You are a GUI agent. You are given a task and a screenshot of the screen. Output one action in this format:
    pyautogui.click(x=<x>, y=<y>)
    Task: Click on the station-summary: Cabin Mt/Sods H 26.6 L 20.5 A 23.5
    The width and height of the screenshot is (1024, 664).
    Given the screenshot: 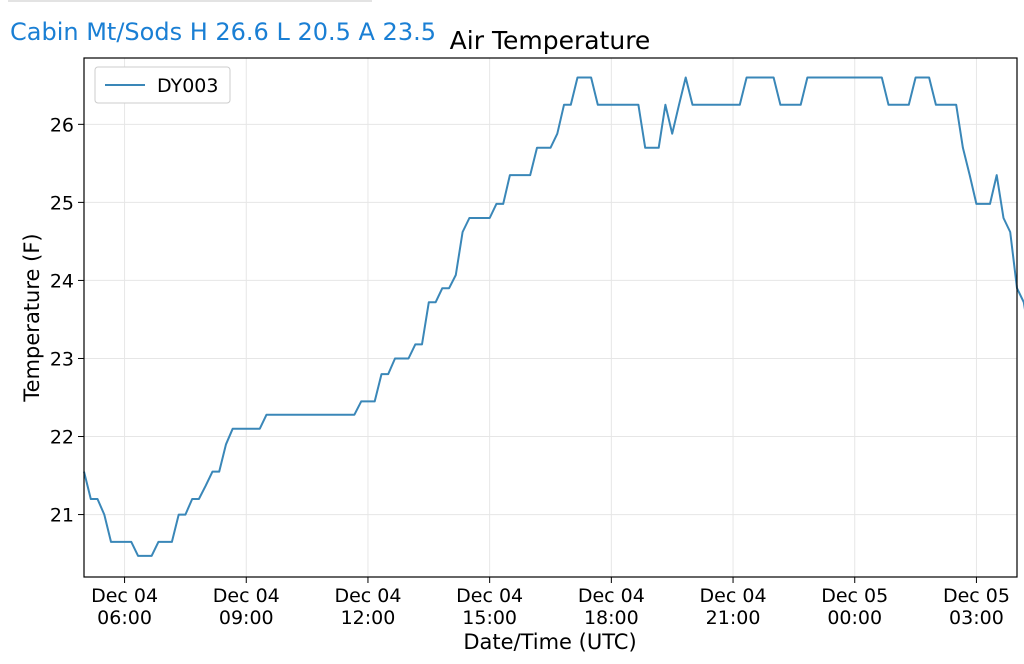 What is the action you would take?
    pyautogui.click(x=223, y=32)
    